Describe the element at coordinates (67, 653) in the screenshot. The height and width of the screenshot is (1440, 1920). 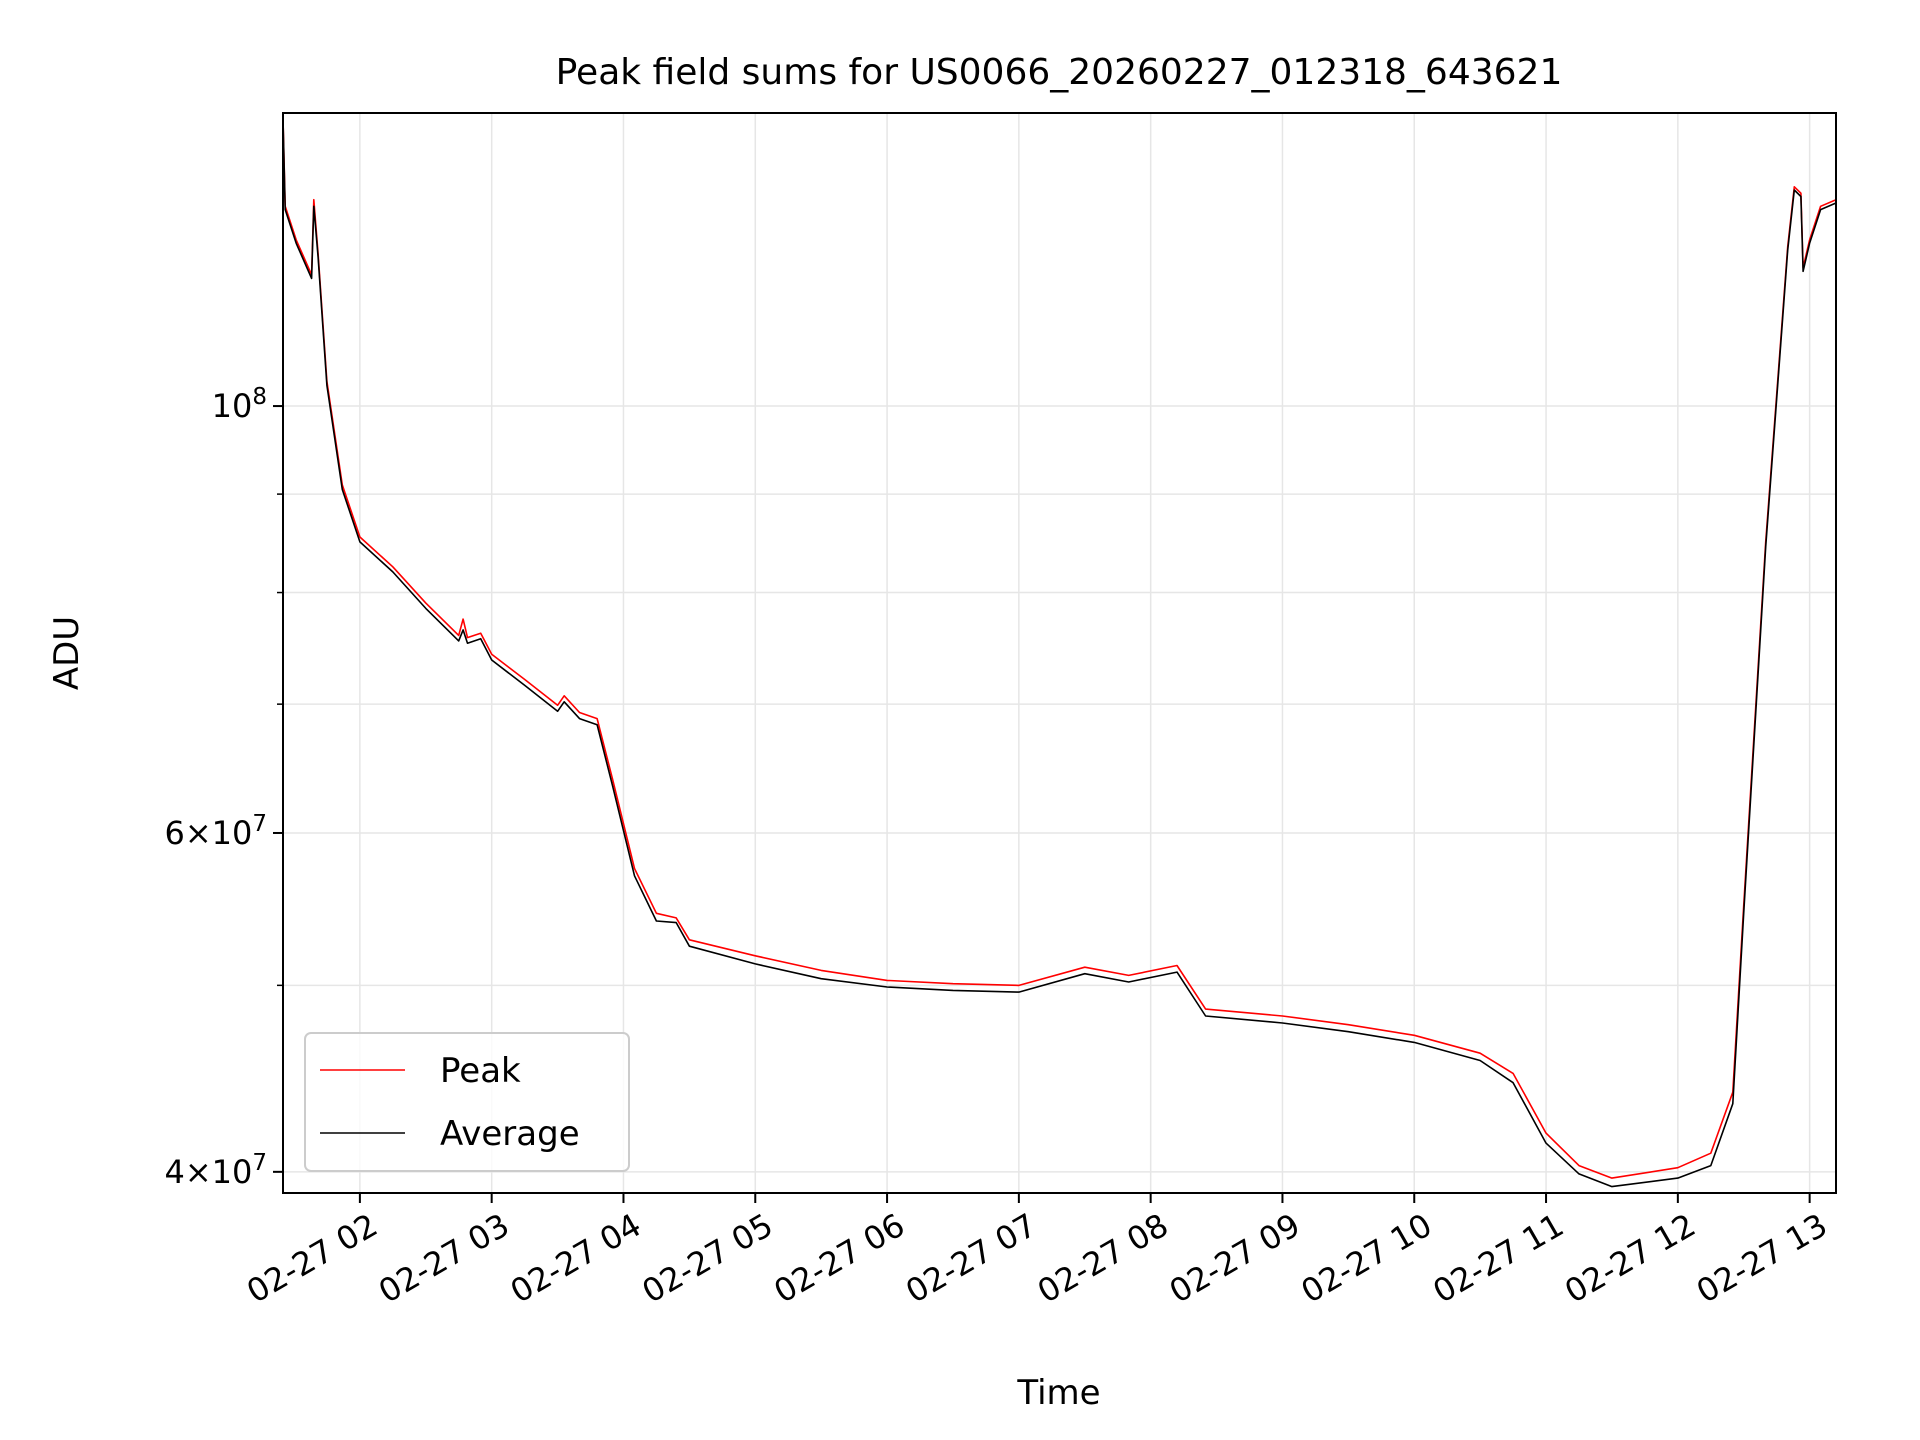
I see `y-axis-label: ADU` at that location.